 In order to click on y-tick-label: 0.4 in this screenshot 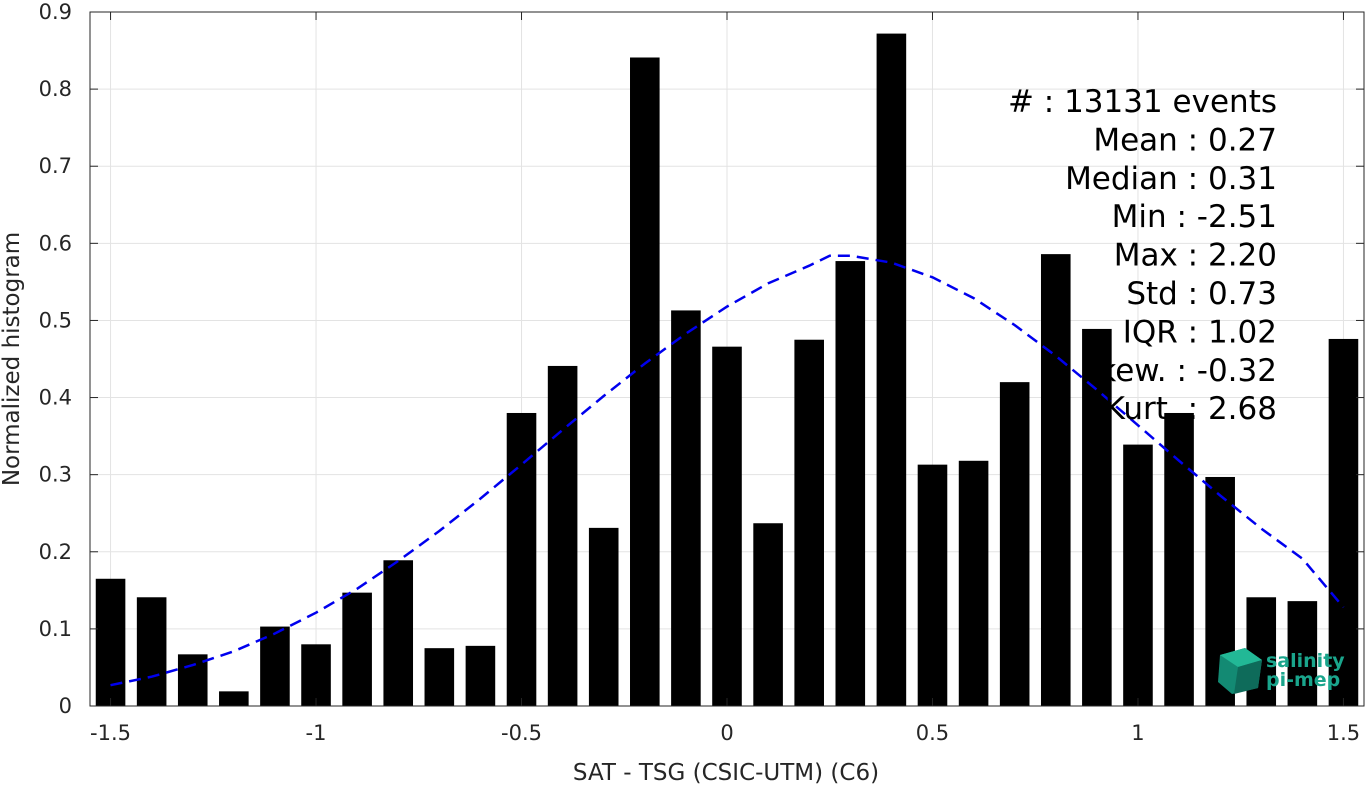, I will do `click(55, 398)`.